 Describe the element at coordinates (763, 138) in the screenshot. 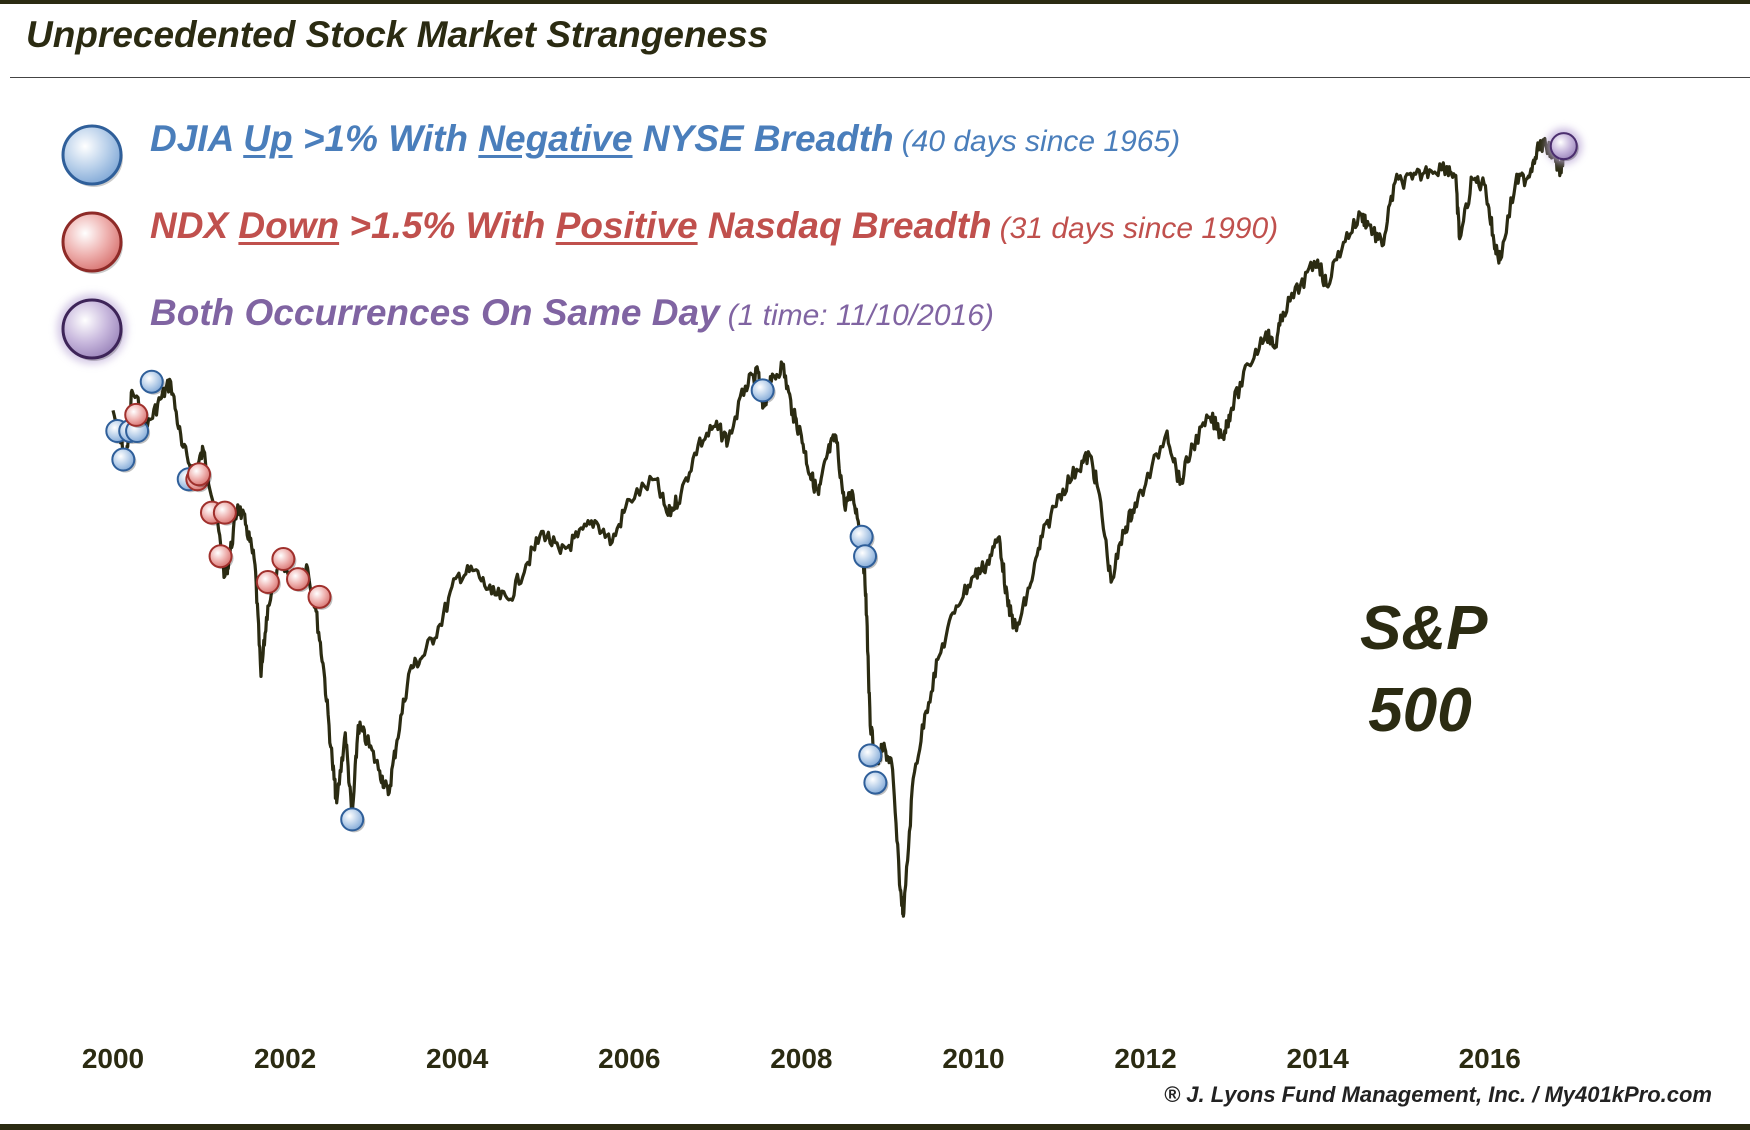

I see `legend-text: NYSE Breadth` at that location.